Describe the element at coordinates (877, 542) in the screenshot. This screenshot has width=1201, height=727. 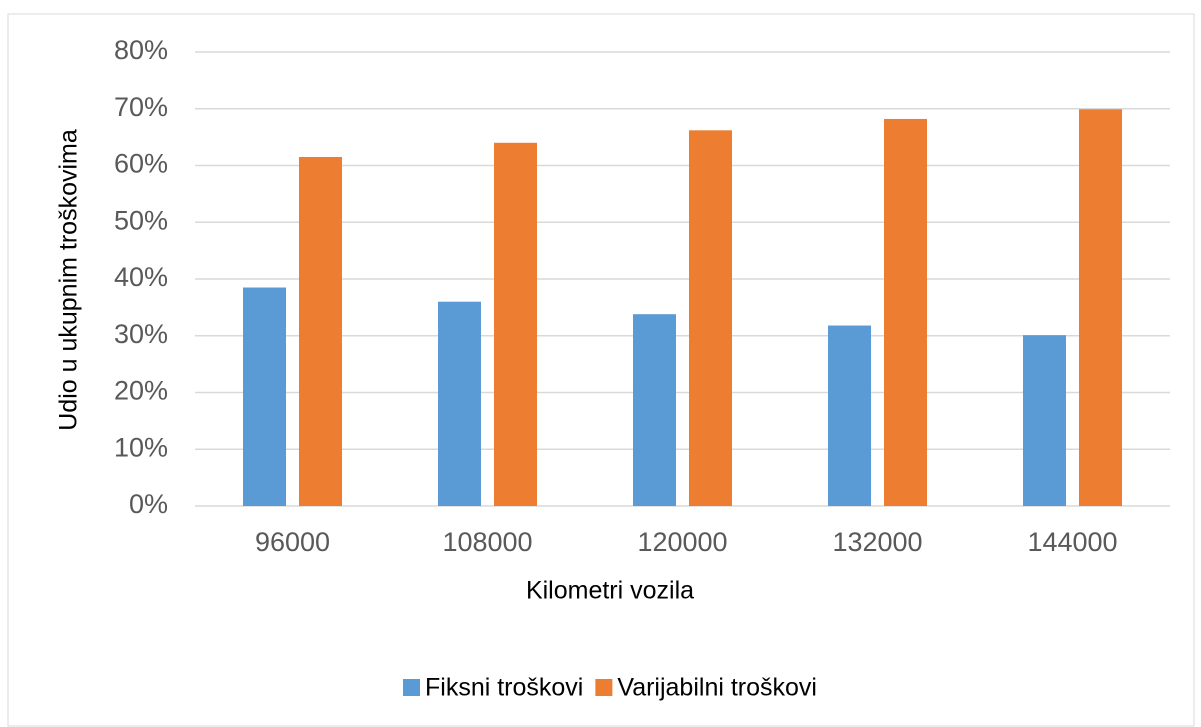
I see `x-tick-label: 132000` at that location.